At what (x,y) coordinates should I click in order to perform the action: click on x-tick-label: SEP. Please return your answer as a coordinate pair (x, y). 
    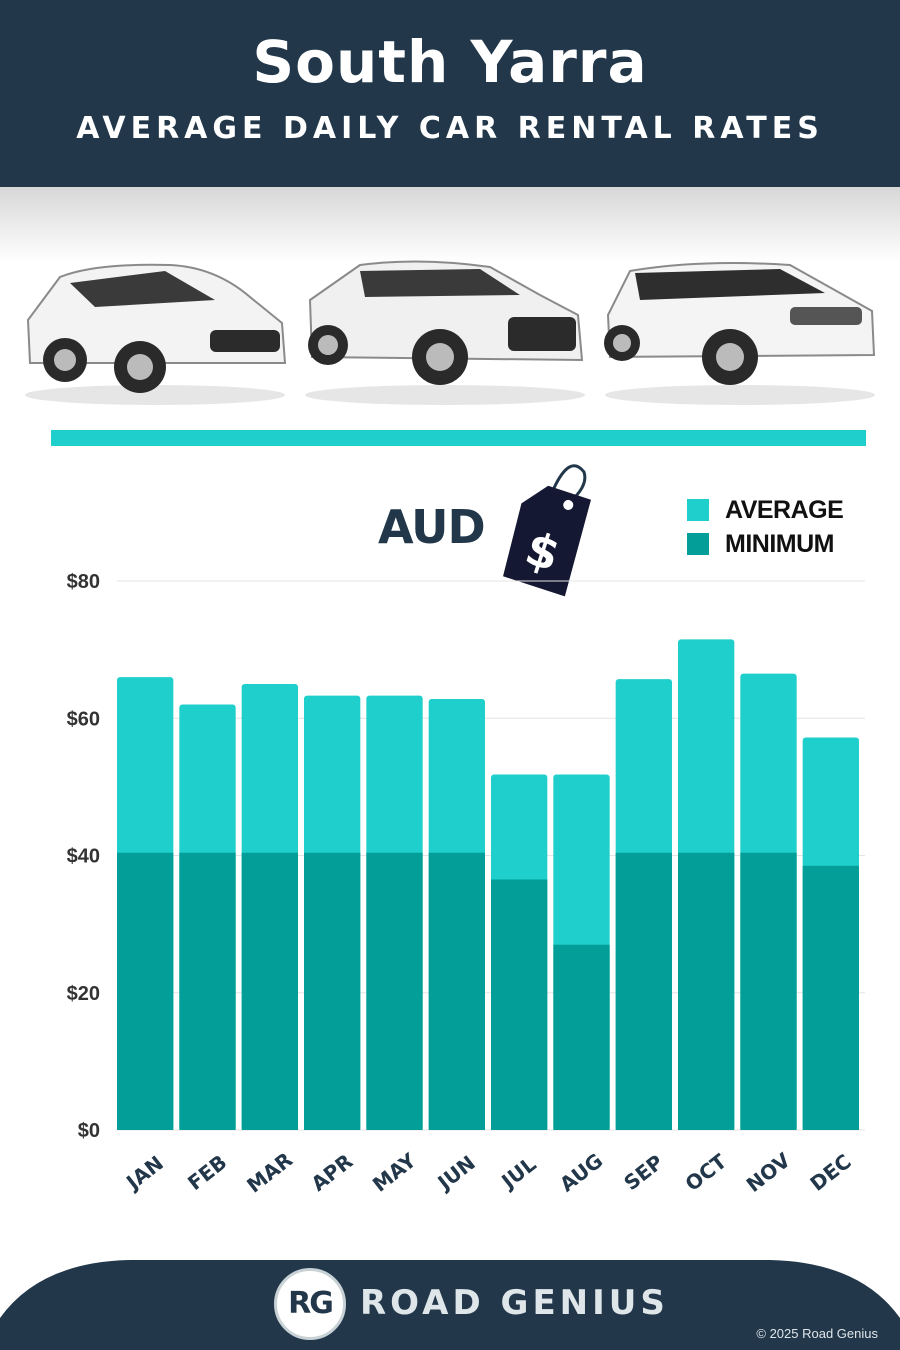
    Looking at the image, I should click on (643, 1172).